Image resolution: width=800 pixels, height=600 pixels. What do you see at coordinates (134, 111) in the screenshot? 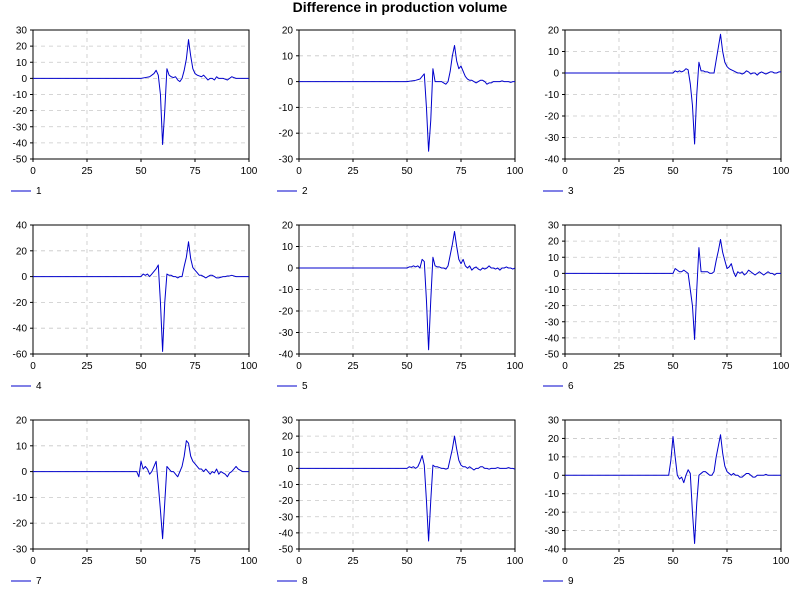
I see `subplot-1: -50 -40 -30 -20 -10 0 10 20 30 0 25 50 75 100 1` at bounding box center [134, 111].